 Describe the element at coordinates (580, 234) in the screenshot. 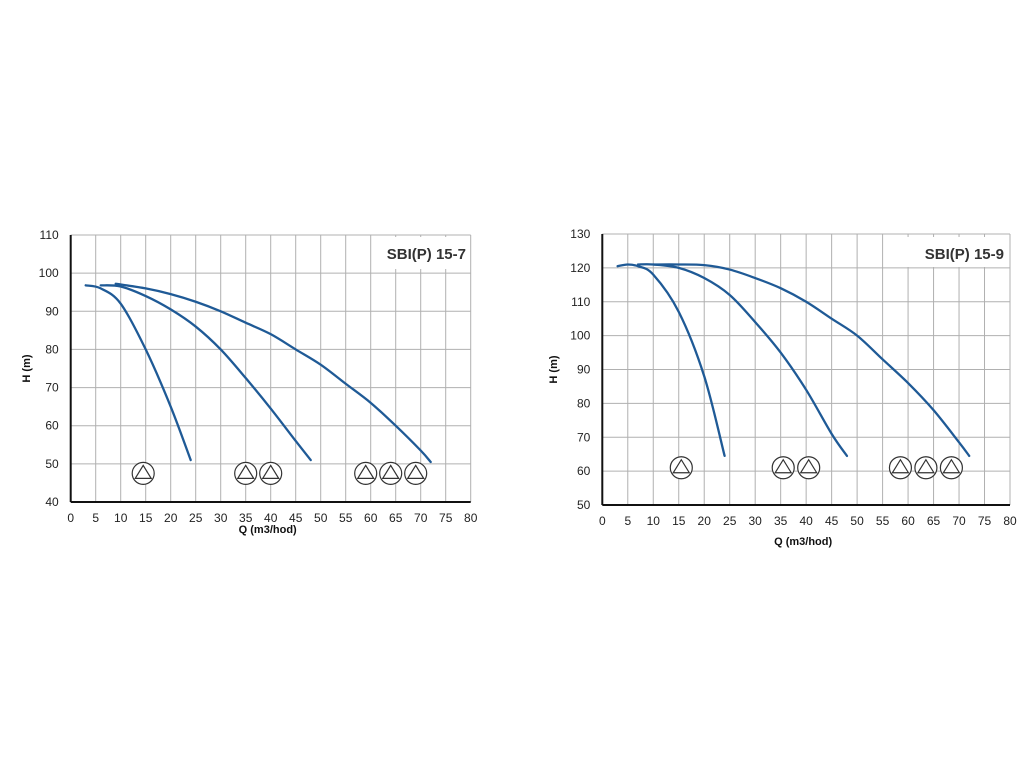

I see `y-tick-label: 130` at that location.